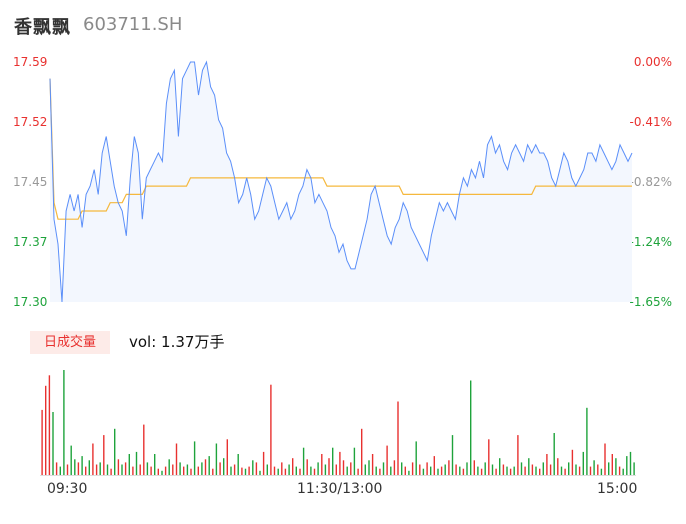 The width and height of the screenshot is (686, 524). I want to click on y-tick-right: -1.65%, so click(650, 302).